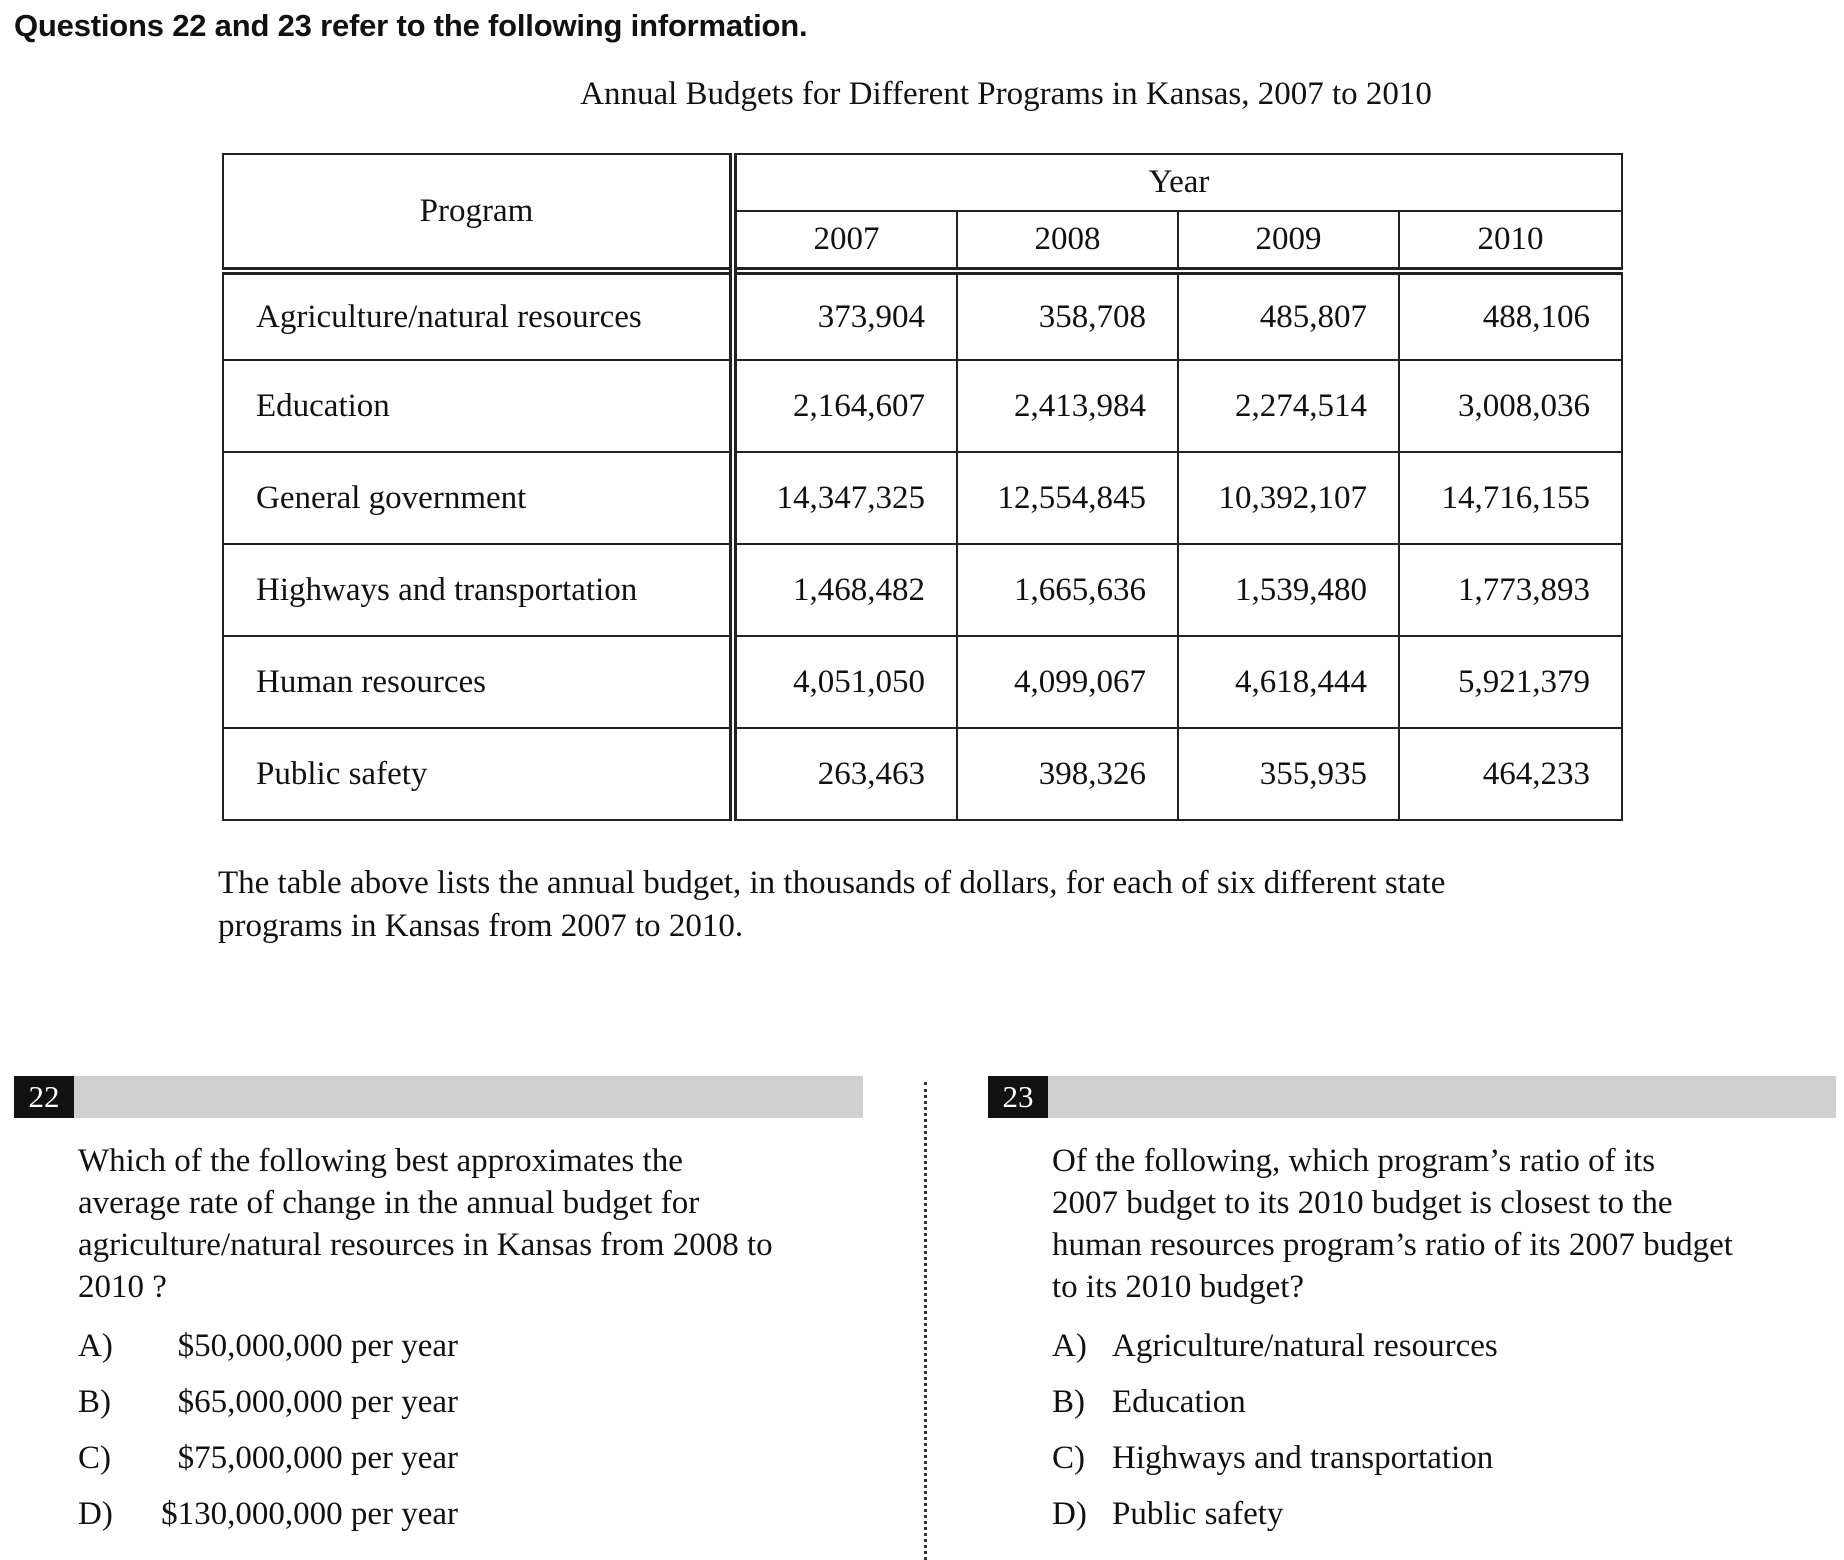 The width and height of the screenshot is (1844, 1560). Describe the element at coordinates (317, 1458) in the screenshot. I see `choice-text: $75,000,000 per year` at that location.